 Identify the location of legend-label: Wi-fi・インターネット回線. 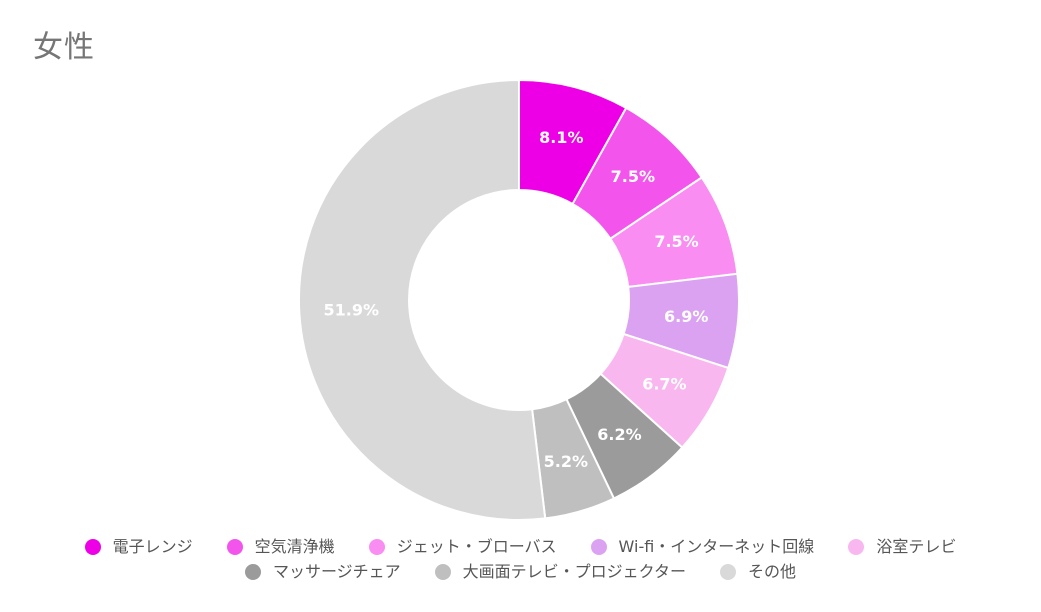
(716, 546).